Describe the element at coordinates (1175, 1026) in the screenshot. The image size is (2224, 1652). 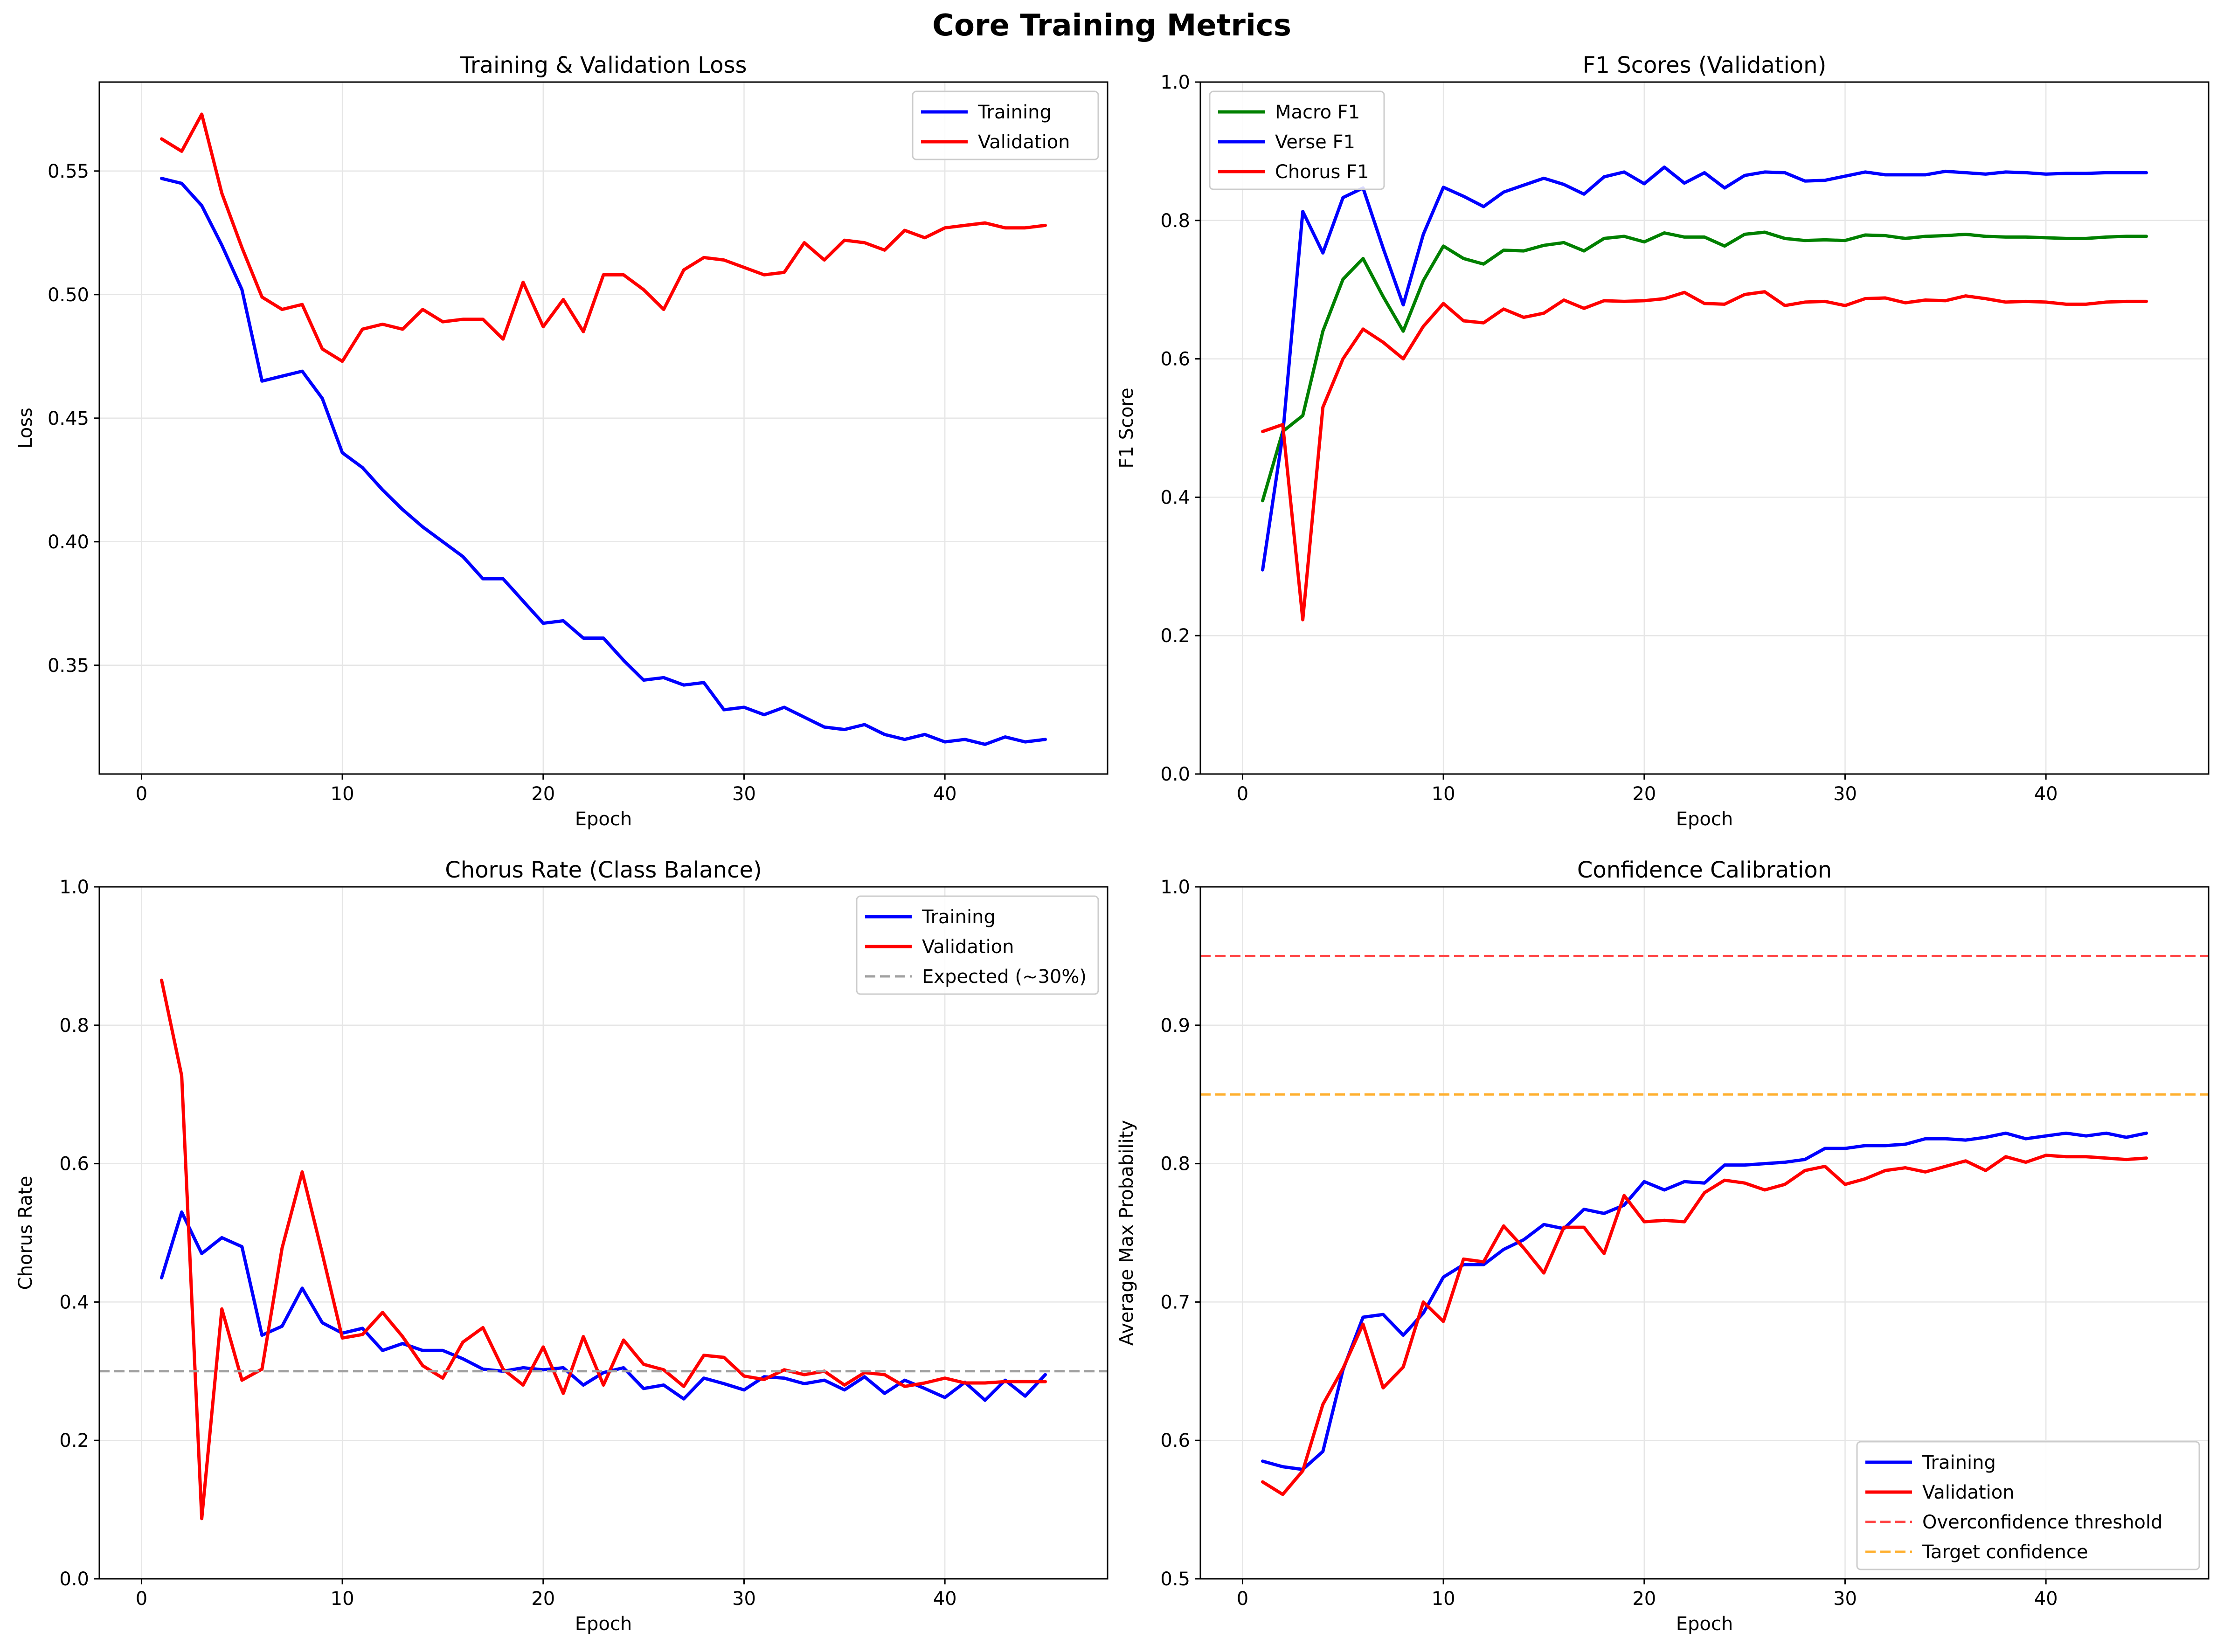
I see `y-tick-label: 0.9` at that location.